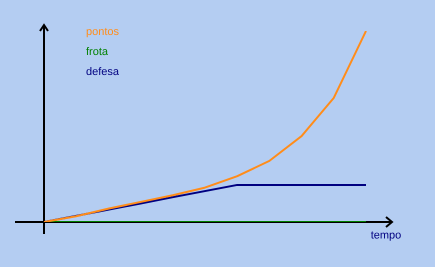 This screenshot has height=267, width=435. Describe the element at coordinates (386, 236) in the screenshot. I see `x-axis-title: tempo` at that location.